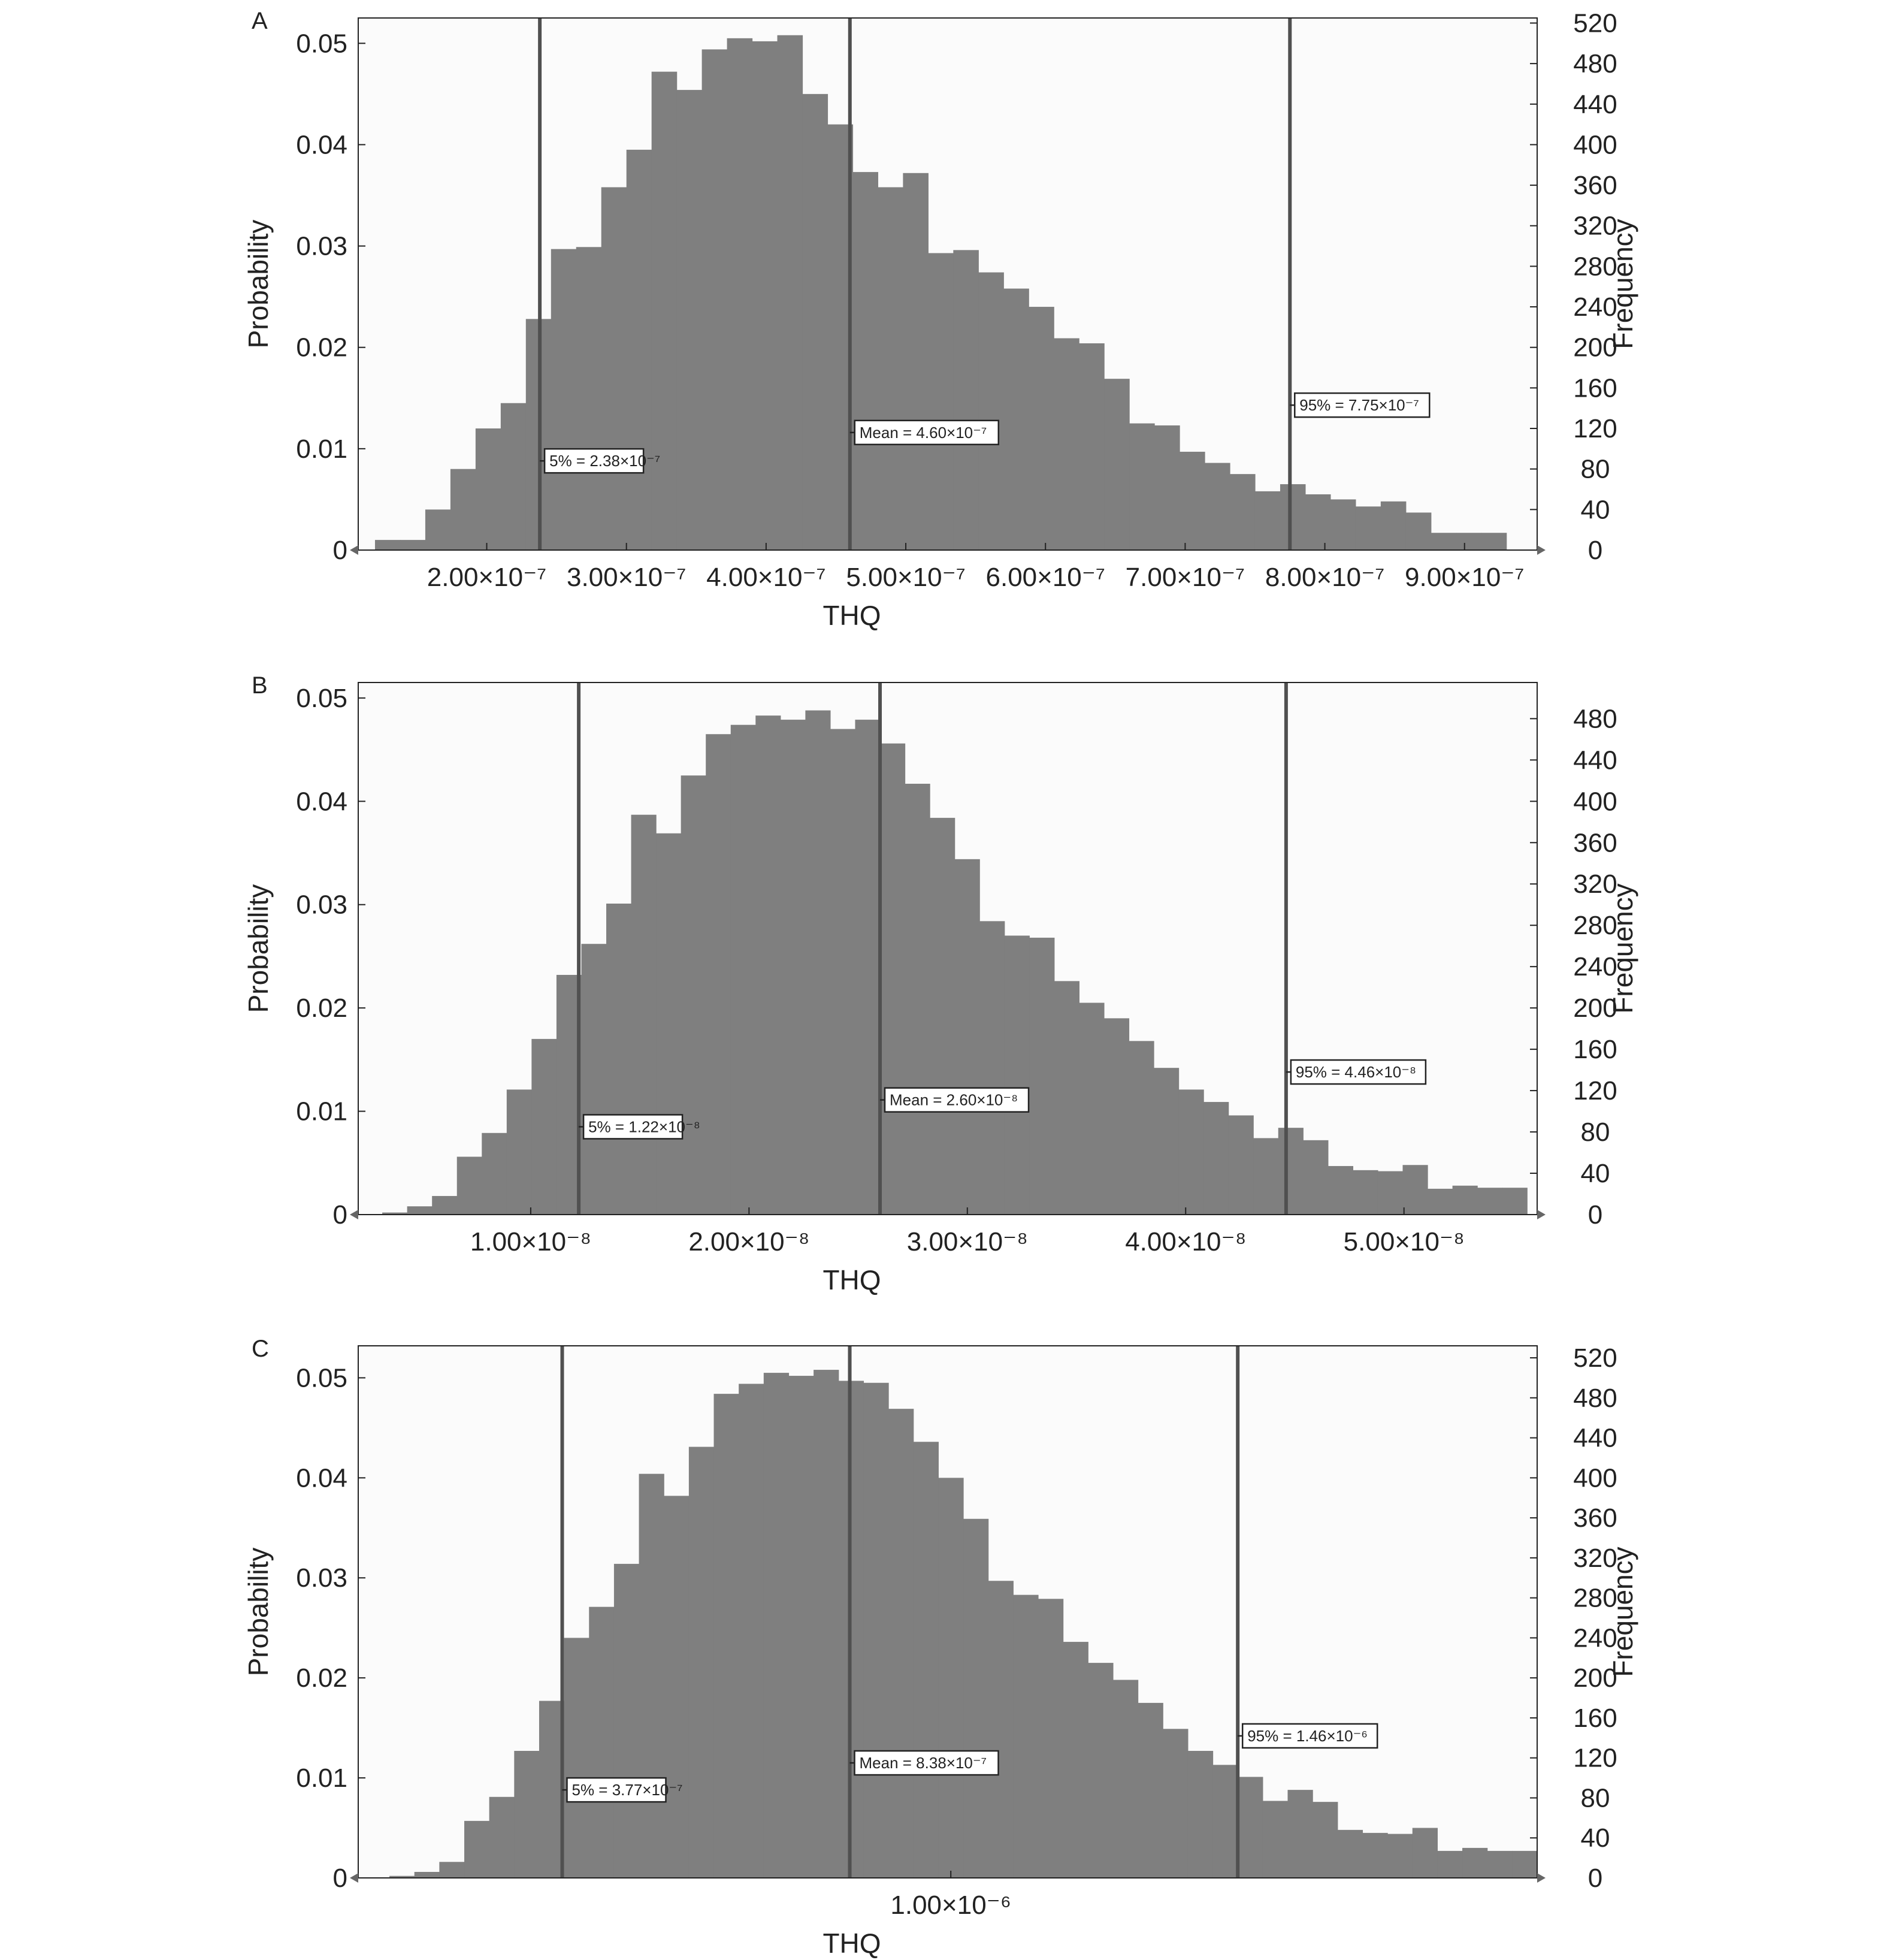 The height and width of the screenshot is (1960, 1887). What do you see at coordinates (1595, 1215) in the screenshot?
I see `y2-tick-label: 0` at bounding box center [1595, 1215].